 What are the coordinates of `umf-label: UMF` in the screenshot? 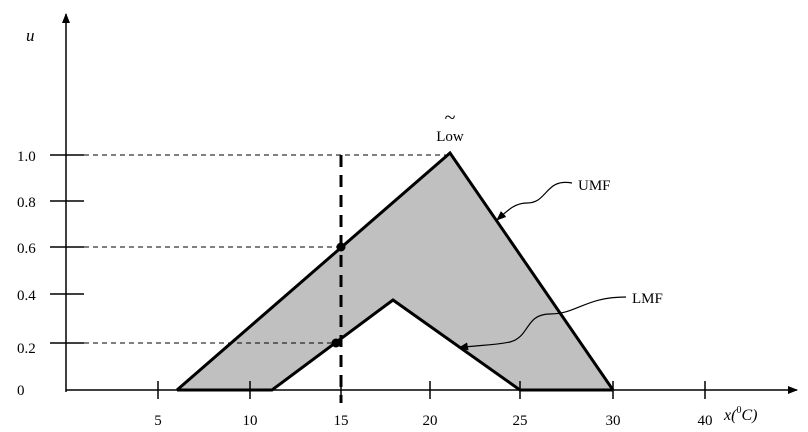 It's located at (594, 186).